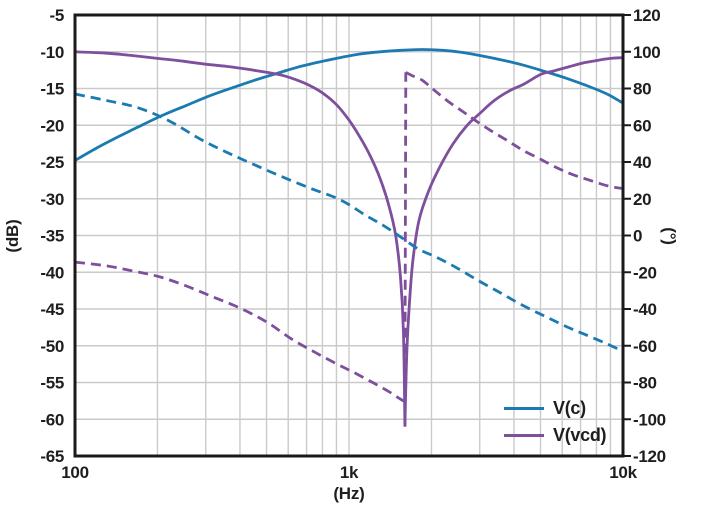 The width and height of the screenshot is (706, 515). Describe the element at coordinates (52, 89) in the screenshot. I see `y-left-tick-label: -15` at that location.